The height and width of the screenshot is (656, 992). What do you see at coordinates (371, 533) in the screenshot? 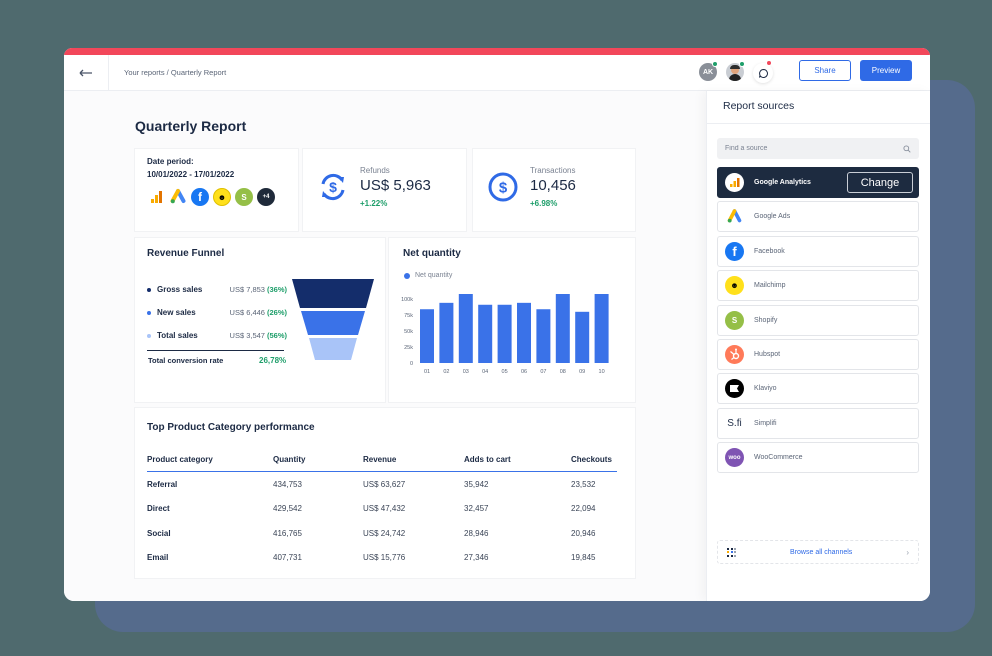
I see `table-row: Social 416,765 US$ 24,742 28,946 20,946` at bounding box center [371, 533].